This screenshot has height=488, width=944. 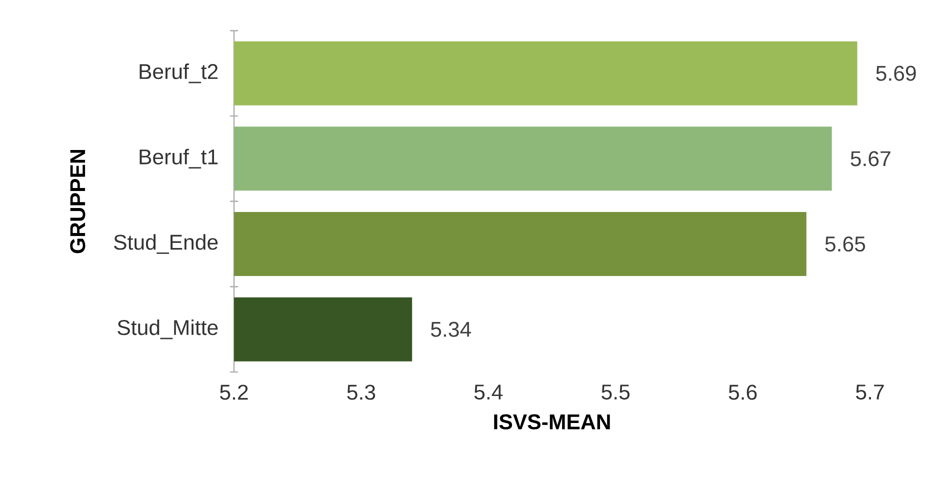 What do you see at coordinates (896, 73) in the screenshot?
I see `data-label: 5.69` at bounding box center [896, 73].